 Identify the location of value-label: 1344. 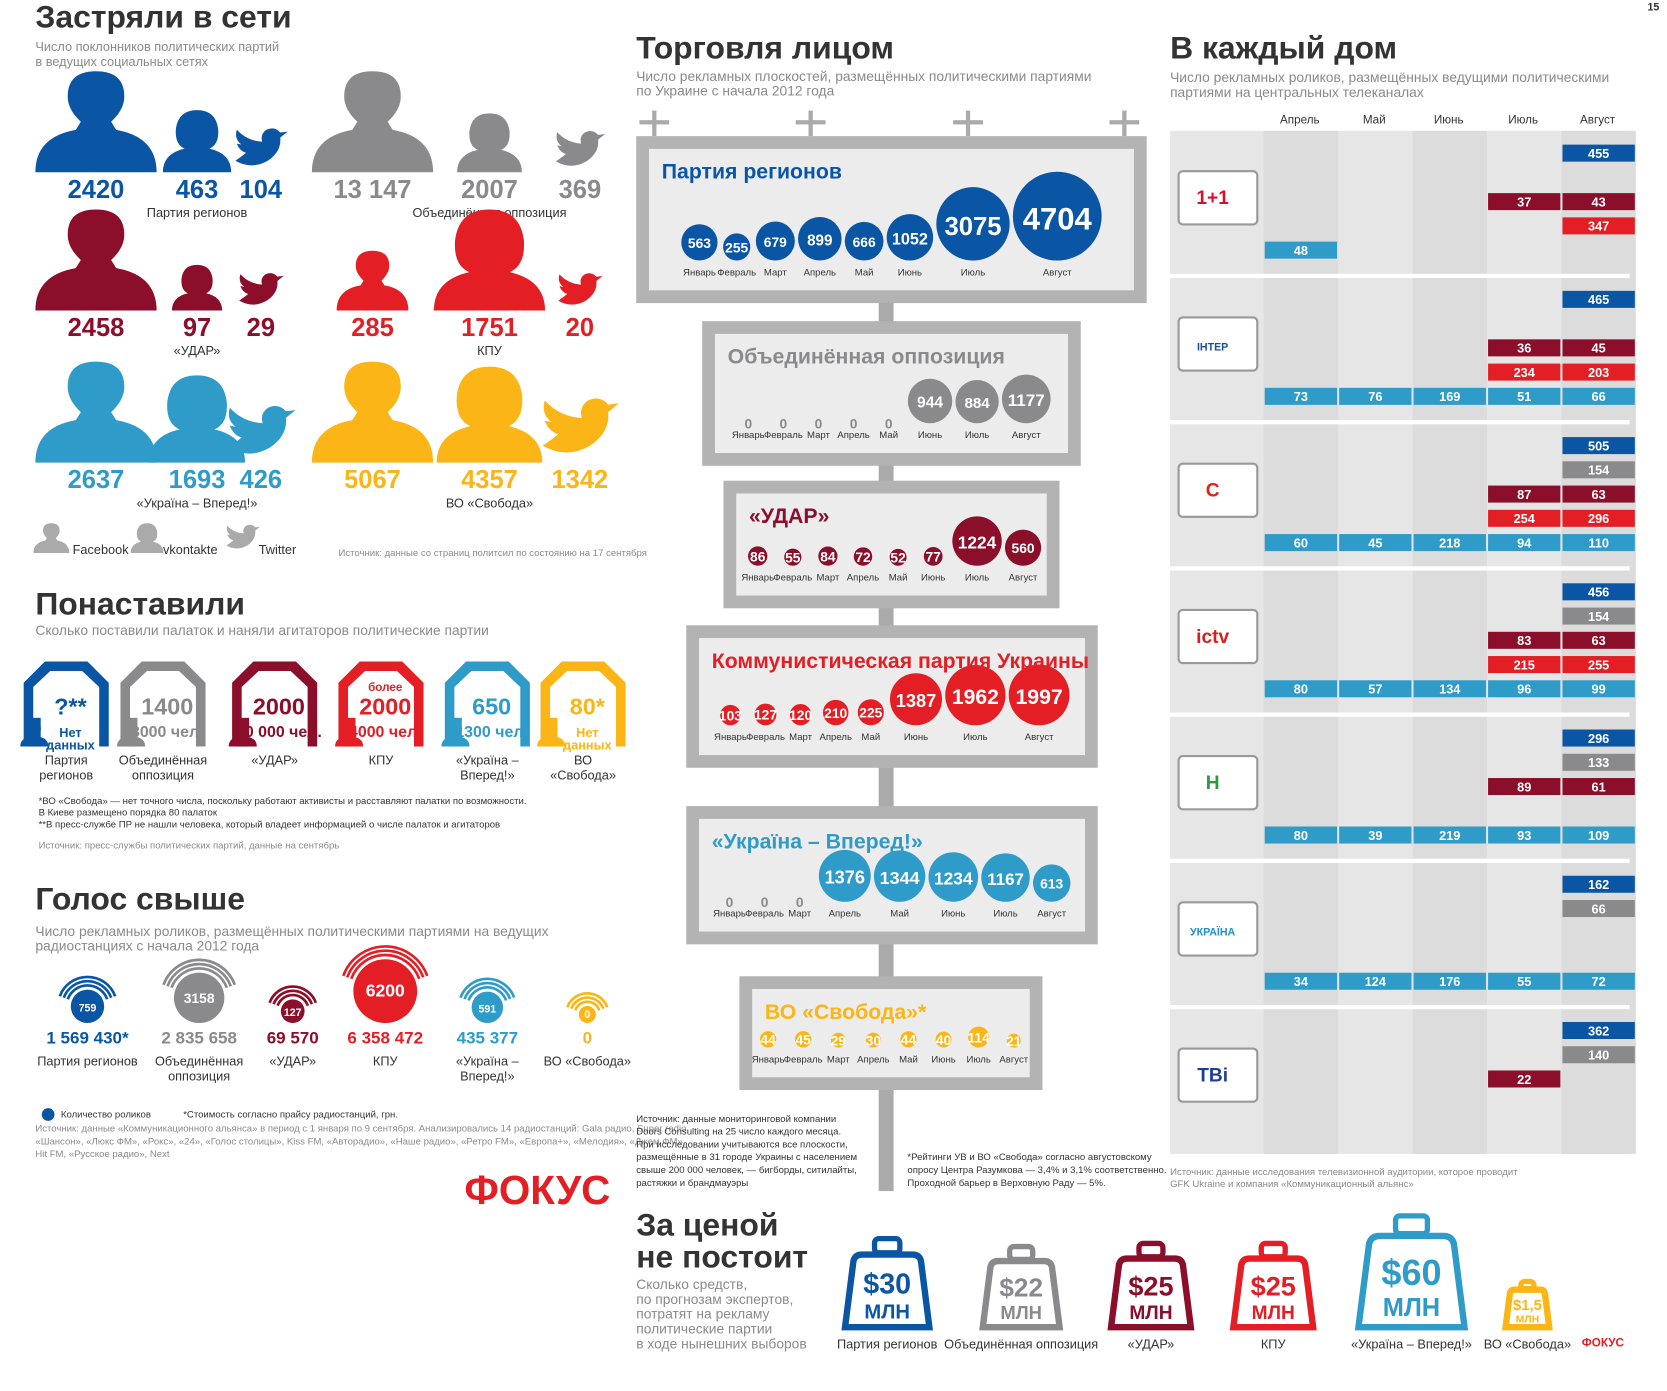
(900, 878).